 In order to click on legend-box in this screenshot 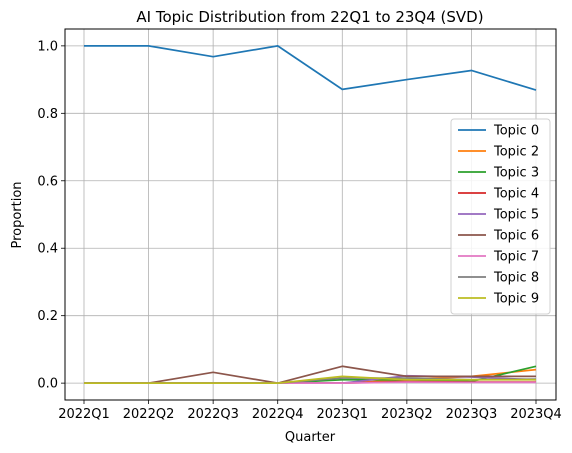, I will do `click(500, 216)`.